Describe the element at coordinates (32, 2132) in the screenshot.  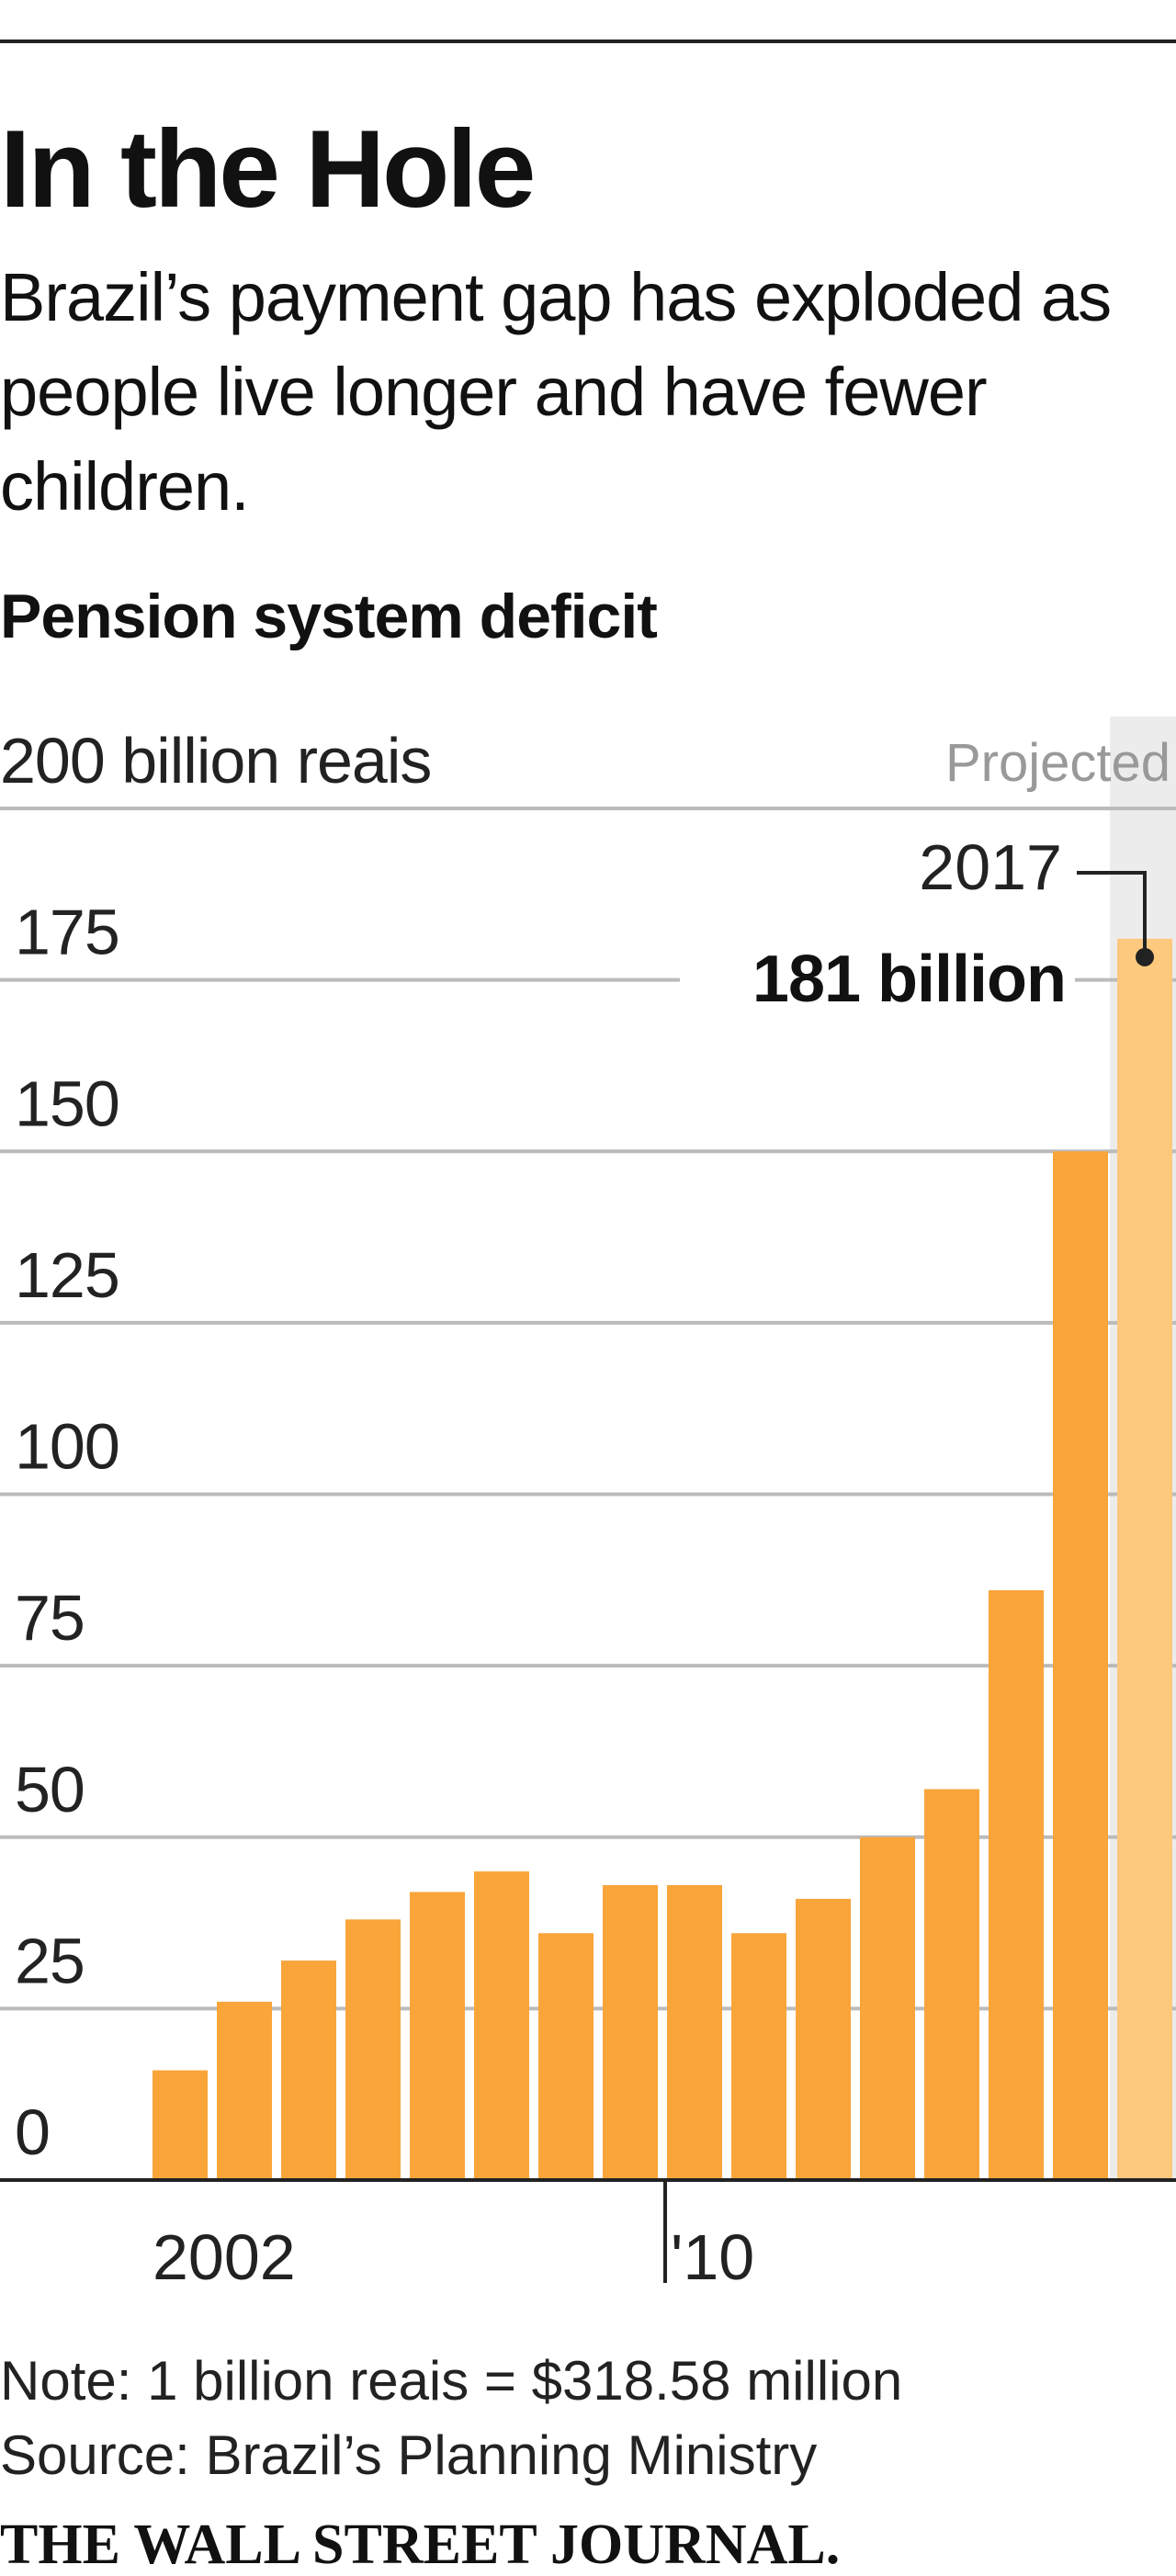
I see `y-tick-label: 0` at that location.